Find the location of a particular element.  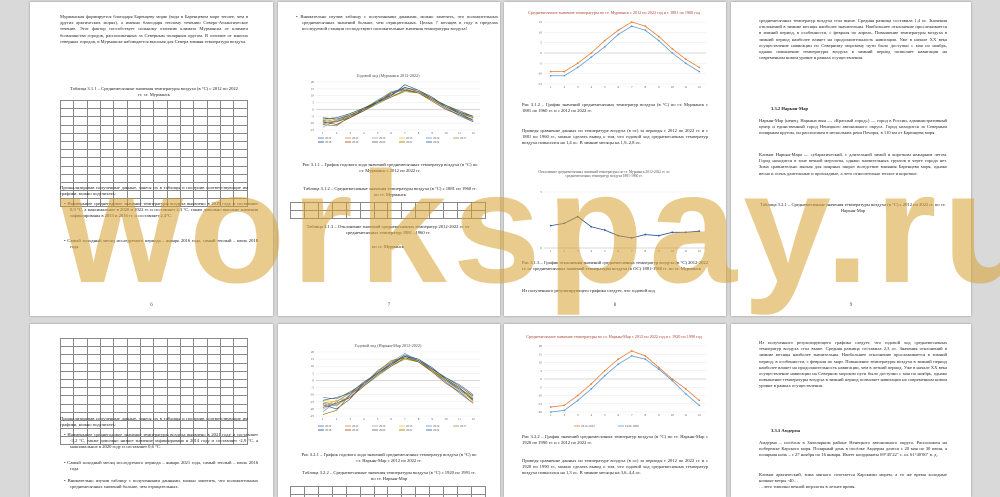

y-tick-label: 20 is located at coordinates (541, 346).